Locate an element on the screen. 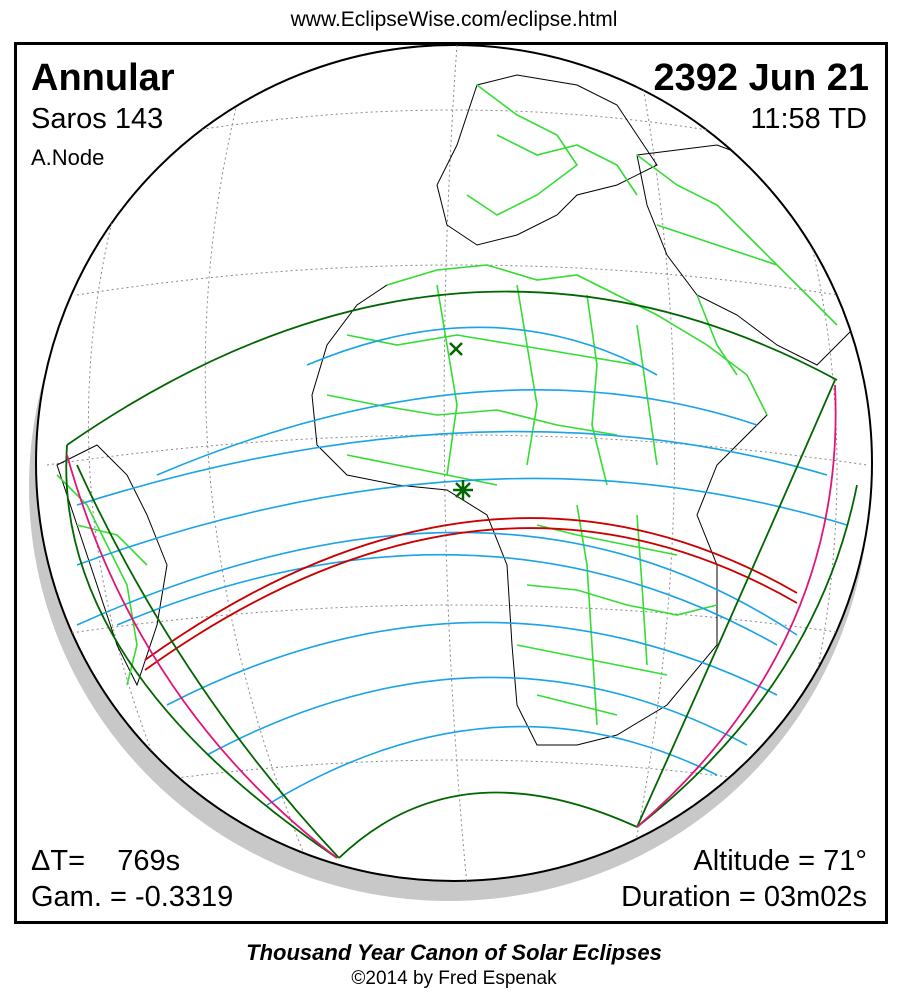 The image size is (908, 1004). lunar-node: A.Node is located at coordinates (68, 157).